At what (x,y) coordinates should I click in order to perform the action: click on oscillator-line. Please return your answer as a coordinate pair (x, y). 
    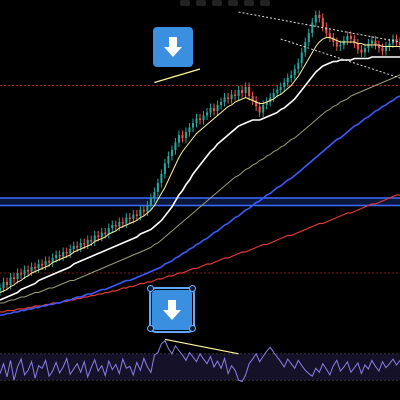
    Looking at the image, I should click on (200, 361).